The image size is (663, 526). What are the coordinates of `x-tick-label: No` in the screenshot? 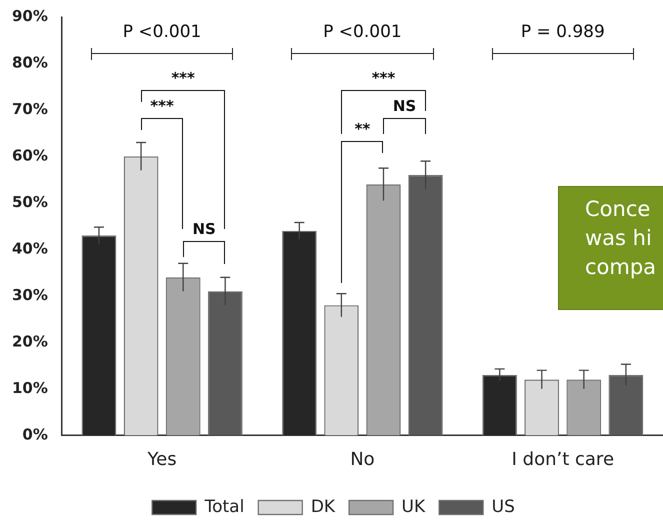 It's located at (362, 459).